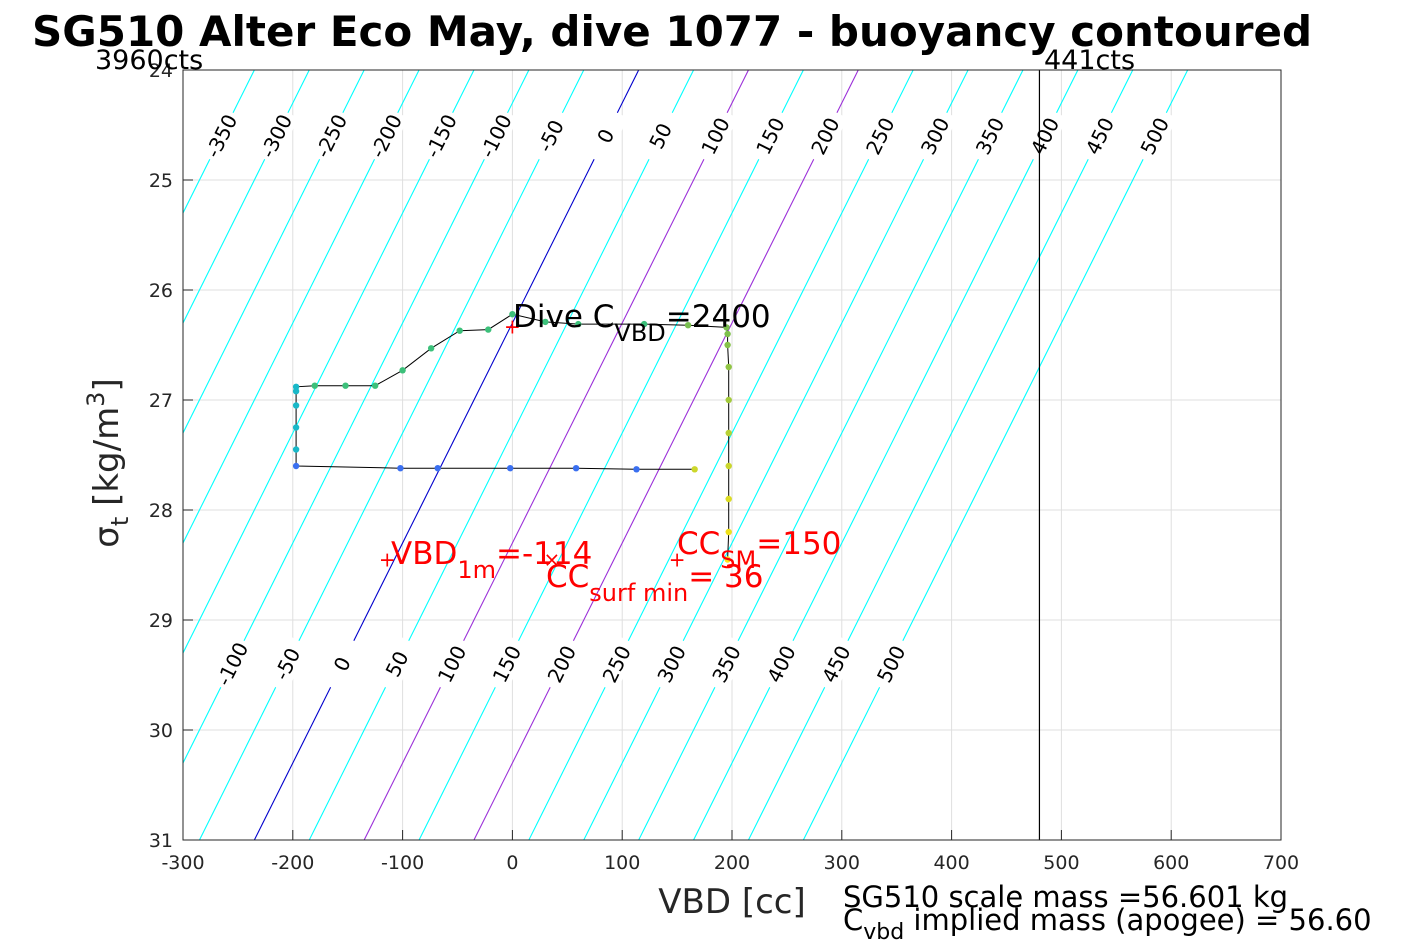 This screenshot has width=1417, height=945. Describe the element at coordinates (161, 401) in the screenshot. I see `y-tick-label: 27` at that location.